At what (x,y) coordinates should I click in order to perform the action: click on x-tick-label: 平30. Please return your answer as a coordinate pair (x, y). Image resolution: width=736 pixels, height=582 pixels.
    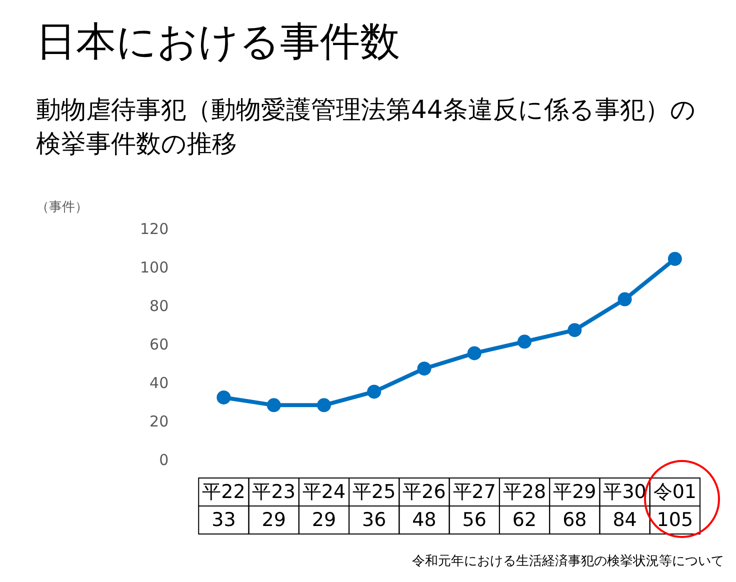
    Looking at the image, I should click on (624, 491).